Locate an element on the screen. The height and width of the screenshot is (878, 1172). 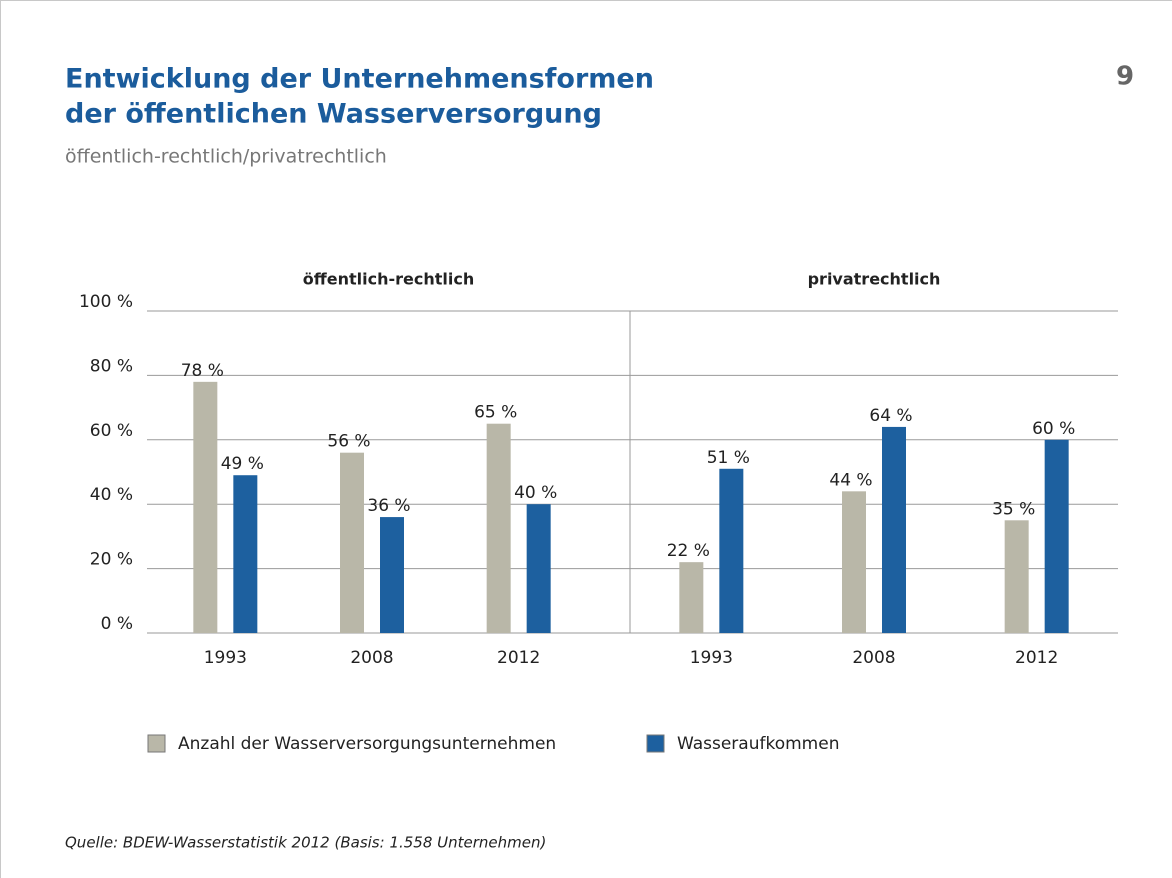
value-label: 44 % is located at coordinates (850, 480).